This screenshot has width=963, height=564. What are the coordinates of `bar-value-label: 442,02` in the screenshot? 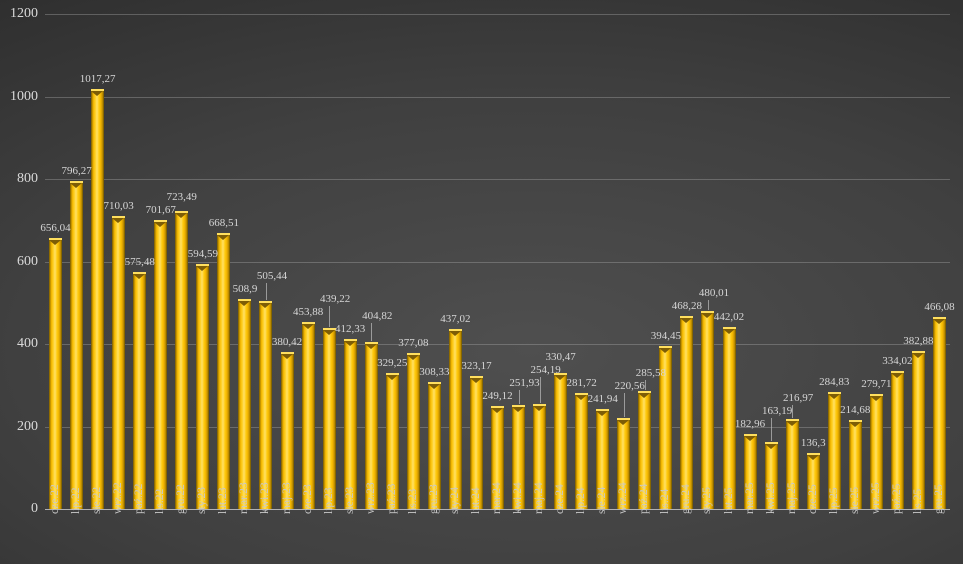 It's located at (729, 316).